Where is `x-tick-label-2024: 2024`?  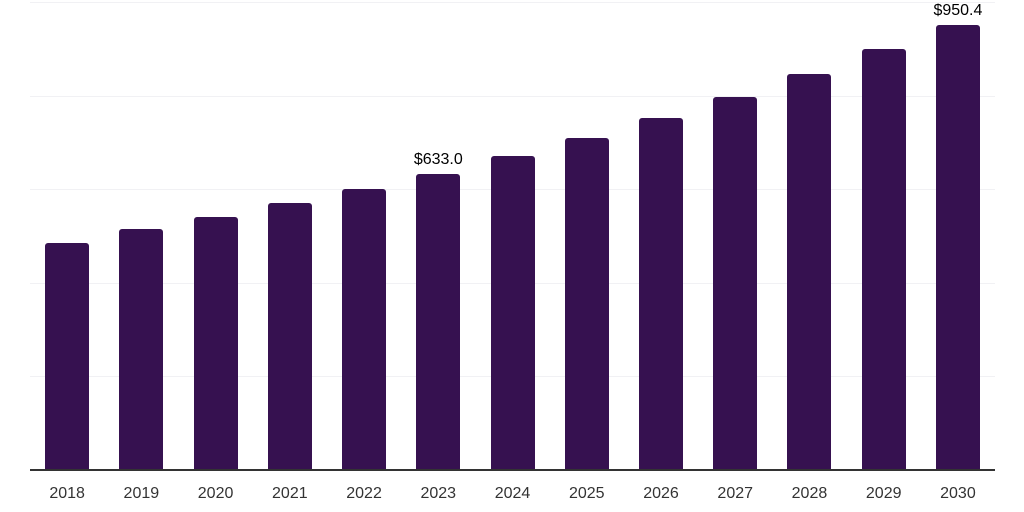
x-tick-label-2024: 2024 is located at coordinates (512, 493).